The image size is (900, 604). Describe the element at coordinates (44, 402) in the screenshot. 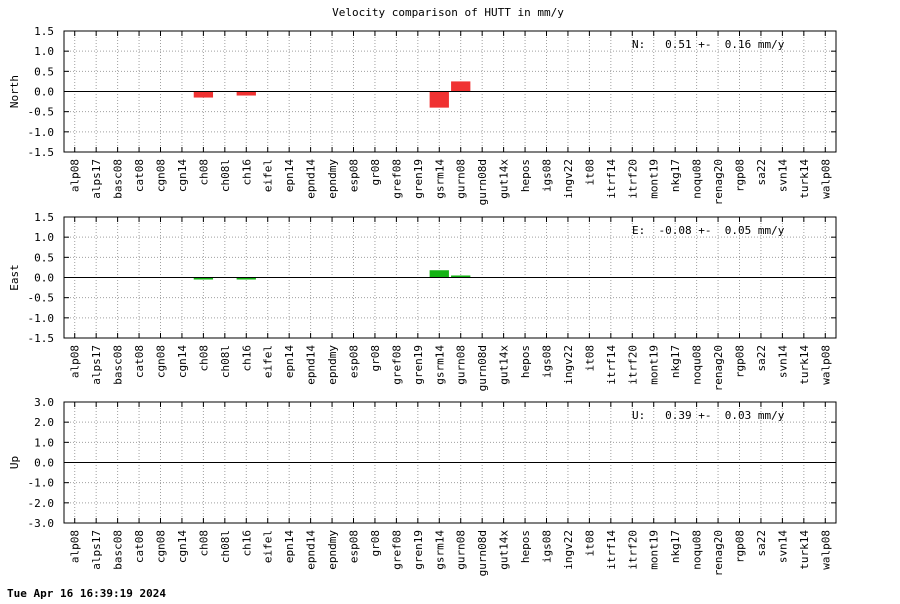

I see `y-tick-label: 3.0` at that location.